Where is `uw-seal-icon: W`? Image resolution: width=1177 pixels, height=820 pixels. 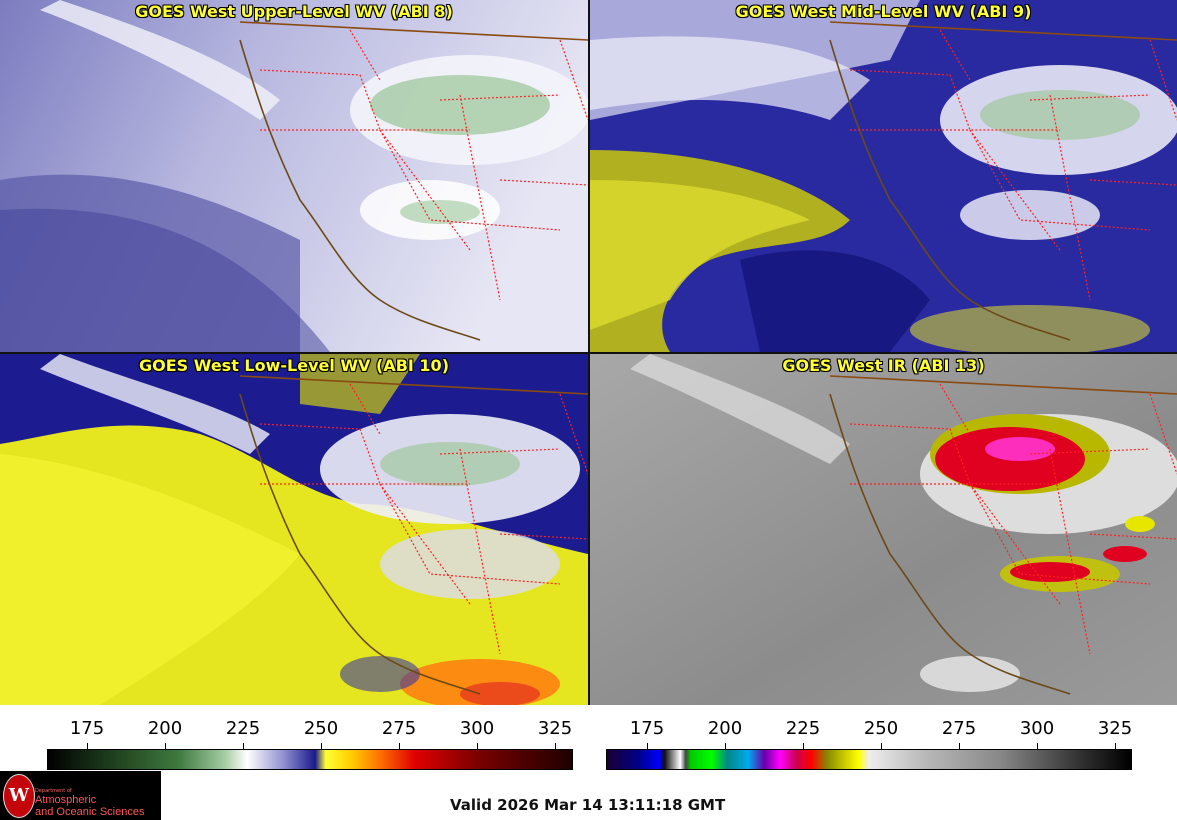 uw-seal-icon: W is located at coordinates (19, 796).